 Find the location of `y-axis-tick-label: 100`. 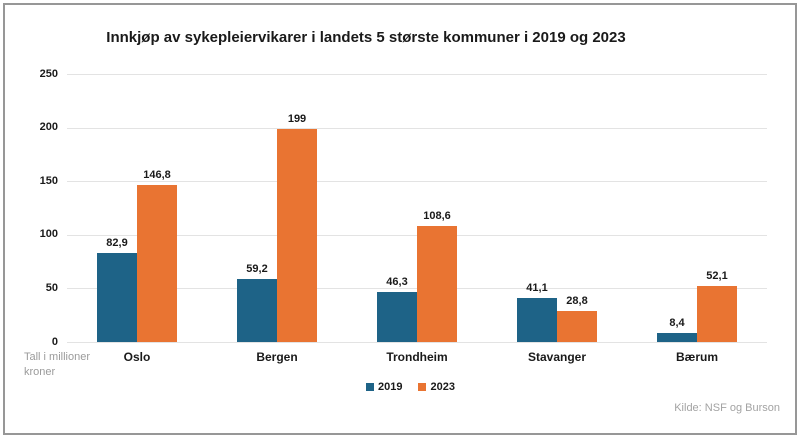

y-axis-tick-label: 100 is located at coordinates (48, 234).